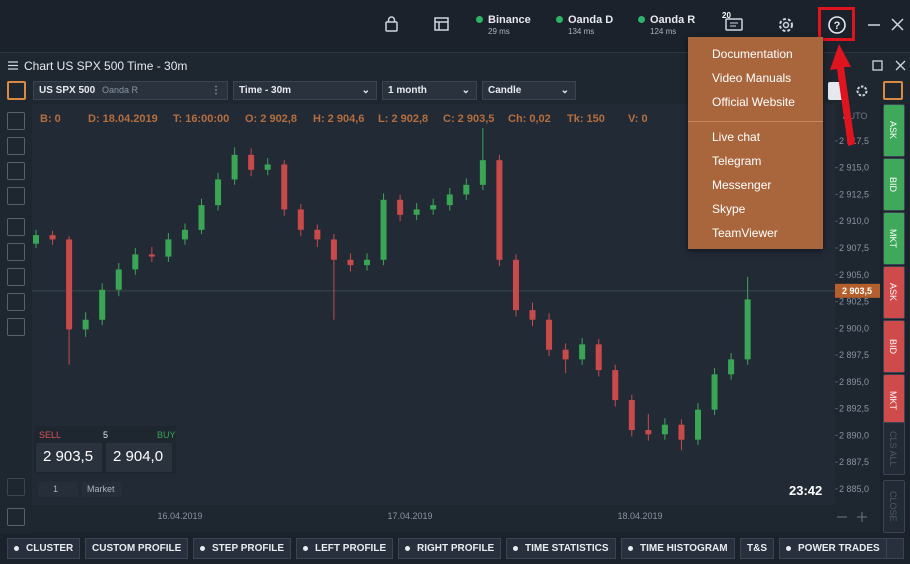  I want to click on amount-field: 1, so click(58, 489).